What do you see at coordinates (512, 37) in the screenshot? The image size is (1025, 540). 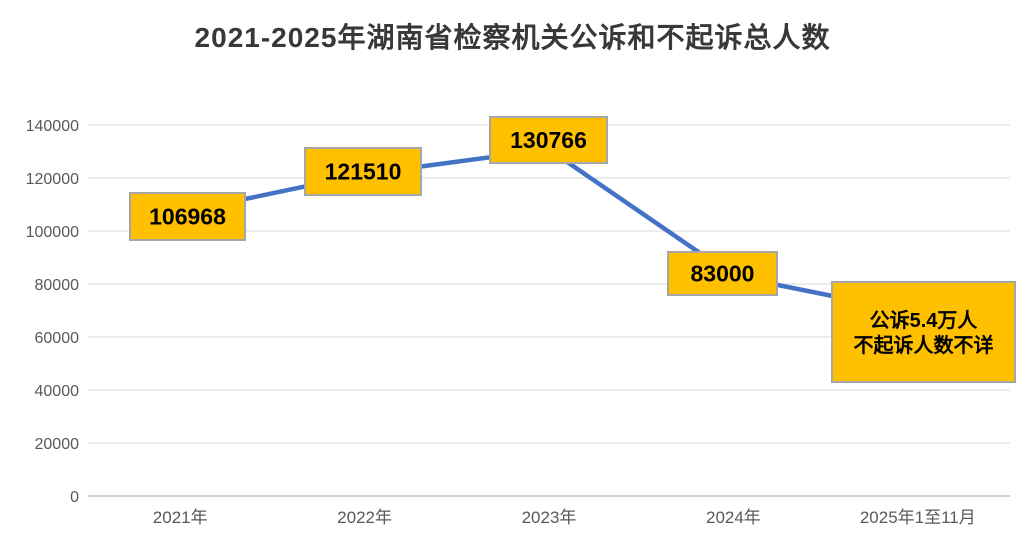 I see `chart-title: 2021-2025年湖南省检察机关公诉和不起诉总人数` at bounding box center [512, 37].